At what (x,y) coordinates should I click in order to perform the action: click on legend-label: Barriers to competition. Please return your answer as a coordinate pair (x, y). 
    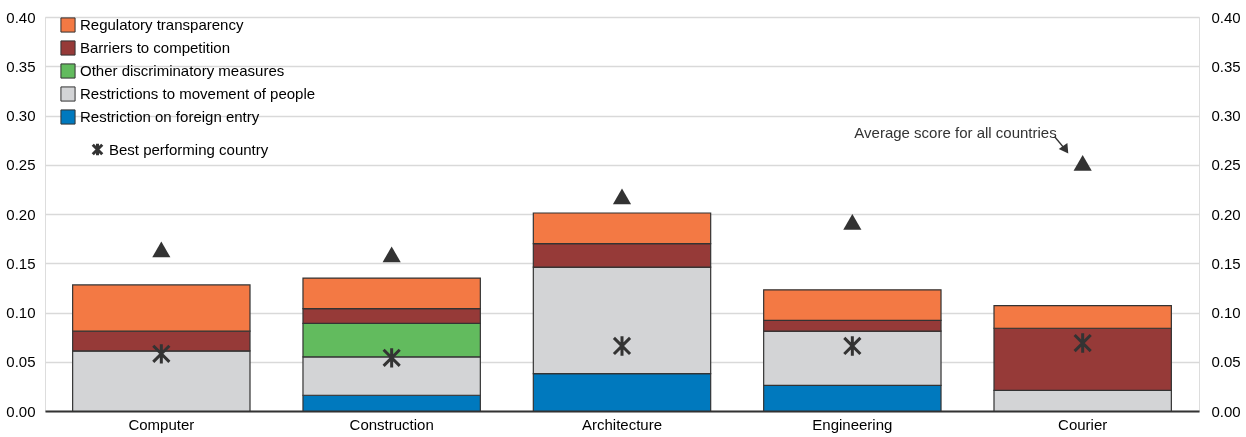
    Looking at the image, I should click on (155, 47).